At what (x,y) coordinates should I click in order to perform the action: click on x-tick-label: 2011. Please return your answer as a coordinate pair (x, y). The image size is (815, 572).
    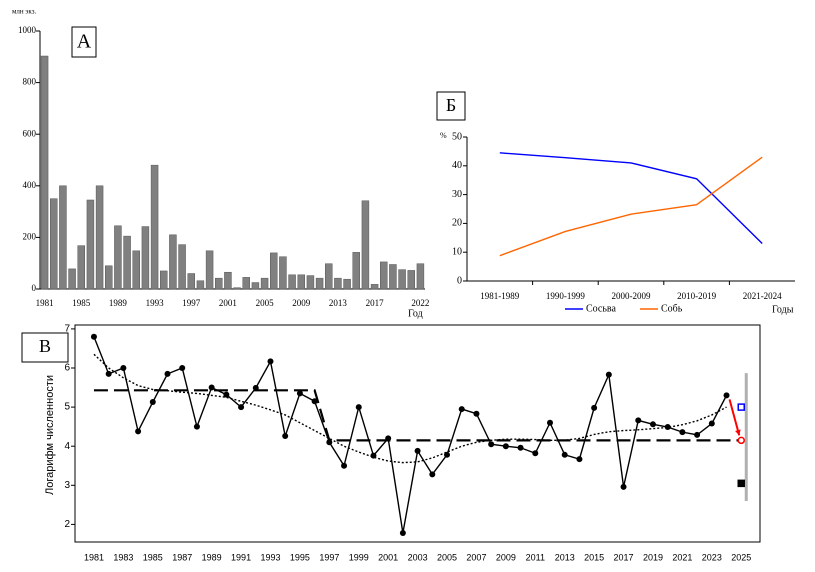
    Looking at the image, I should click on (535, 557).